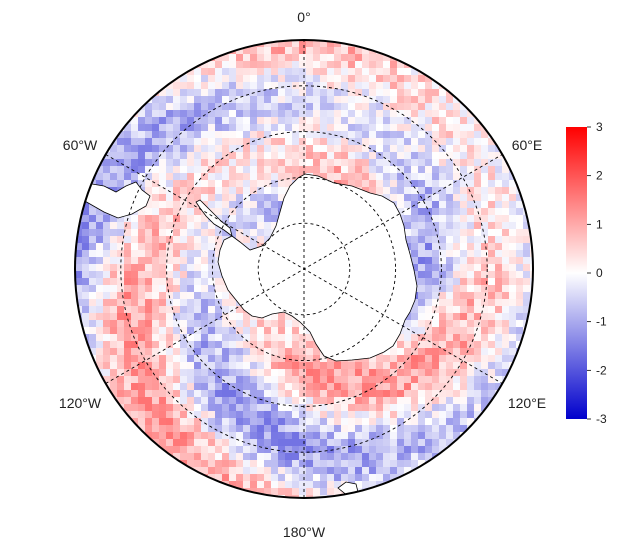 The width and height of the screenshot is (625, 552). Describe the element at coordinates (304, 532) in the screenshot. I see `lon-label-180: 180°W` at that location.